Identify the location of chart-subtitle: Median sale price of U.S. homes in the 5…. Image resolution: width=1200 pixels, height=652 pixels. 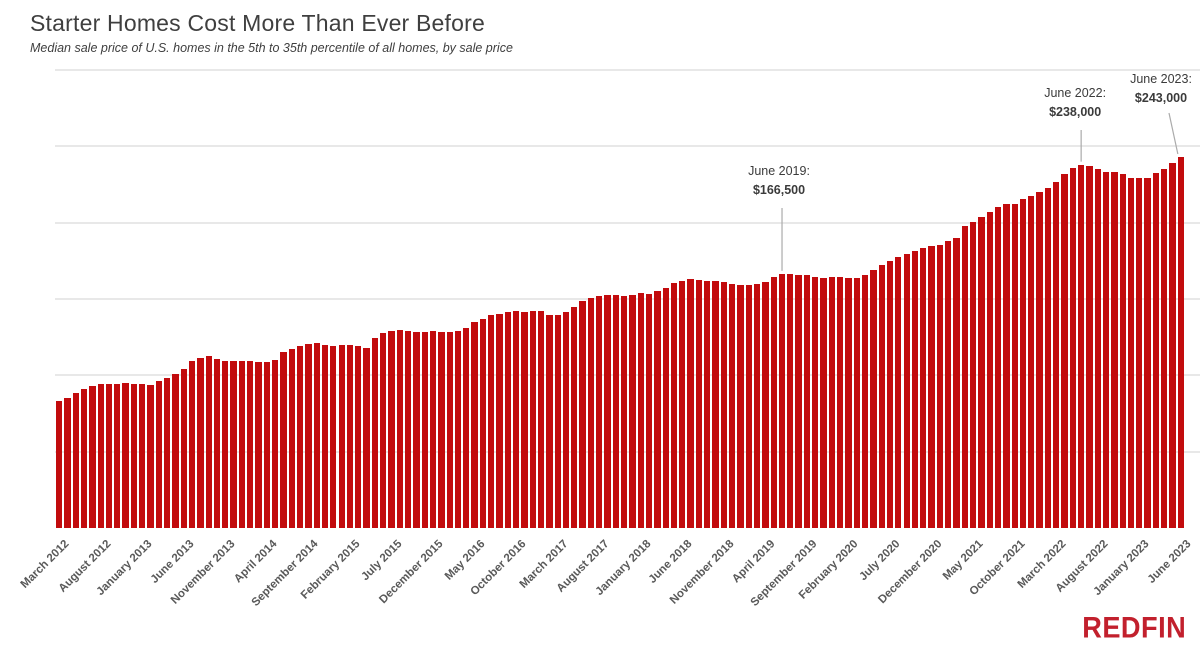
(271, 48).